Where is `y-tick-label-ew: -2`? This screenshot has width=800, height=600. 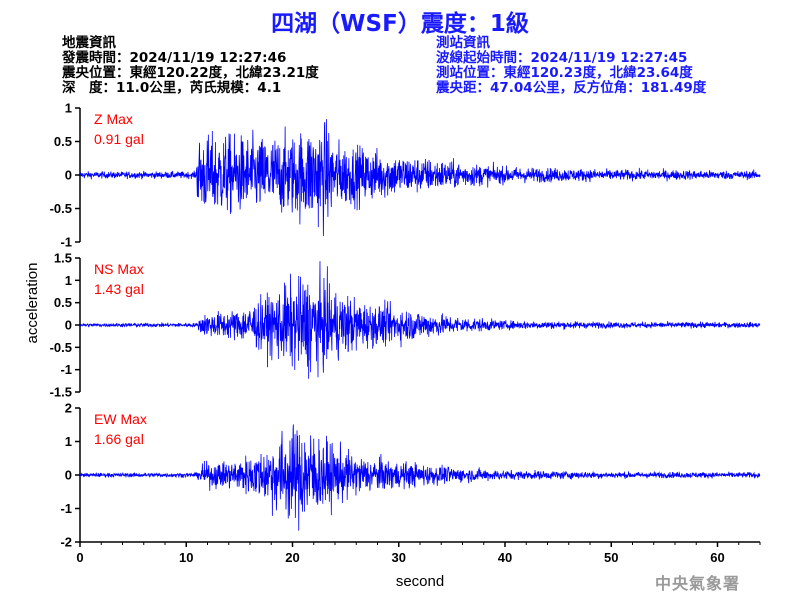 y-tick-label-ew: -2 is located at coordinates (66, 542).